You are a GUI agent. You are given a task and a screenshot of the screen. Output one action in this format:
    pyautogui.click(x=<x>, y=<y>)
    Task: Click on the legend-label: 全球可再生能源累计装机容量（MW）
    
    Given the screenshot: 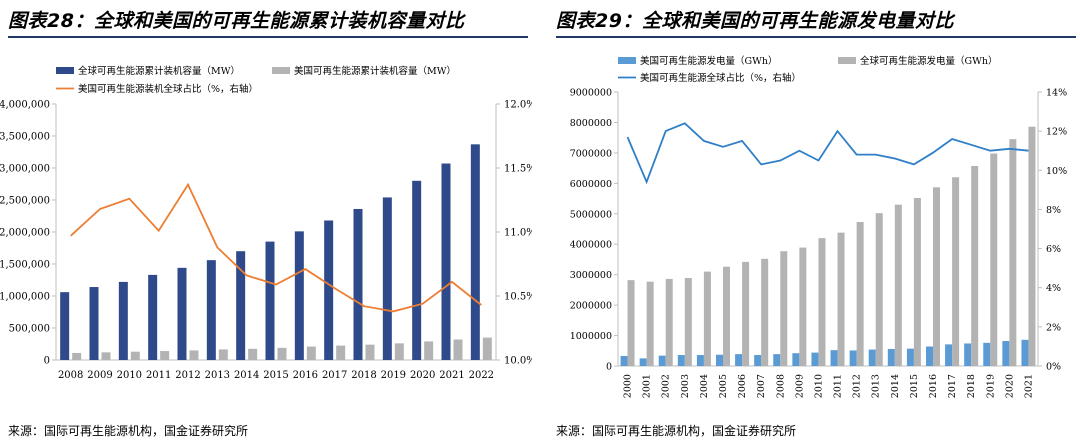 What is the action you would take?
    pyautogui.click(x=159, y=71)
    